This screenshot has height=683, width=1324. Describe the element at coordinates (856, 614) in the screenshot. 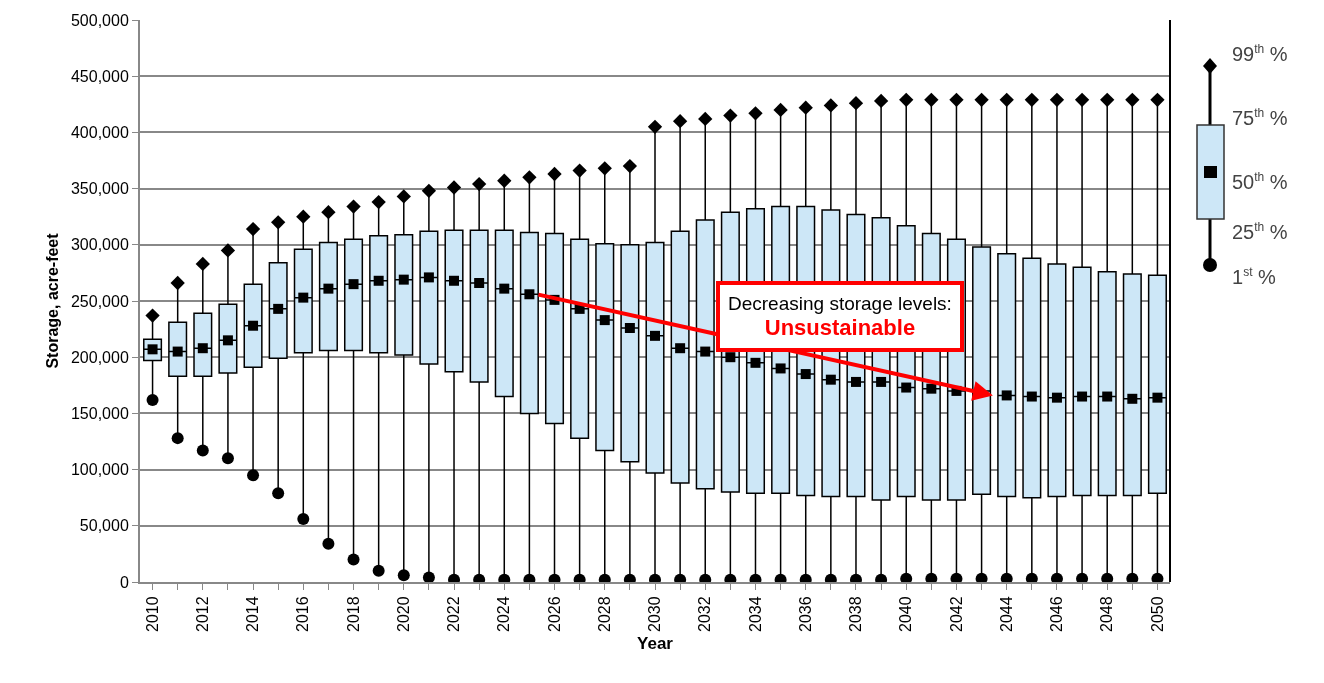

I see `x-tick-label: 2038` at that location.